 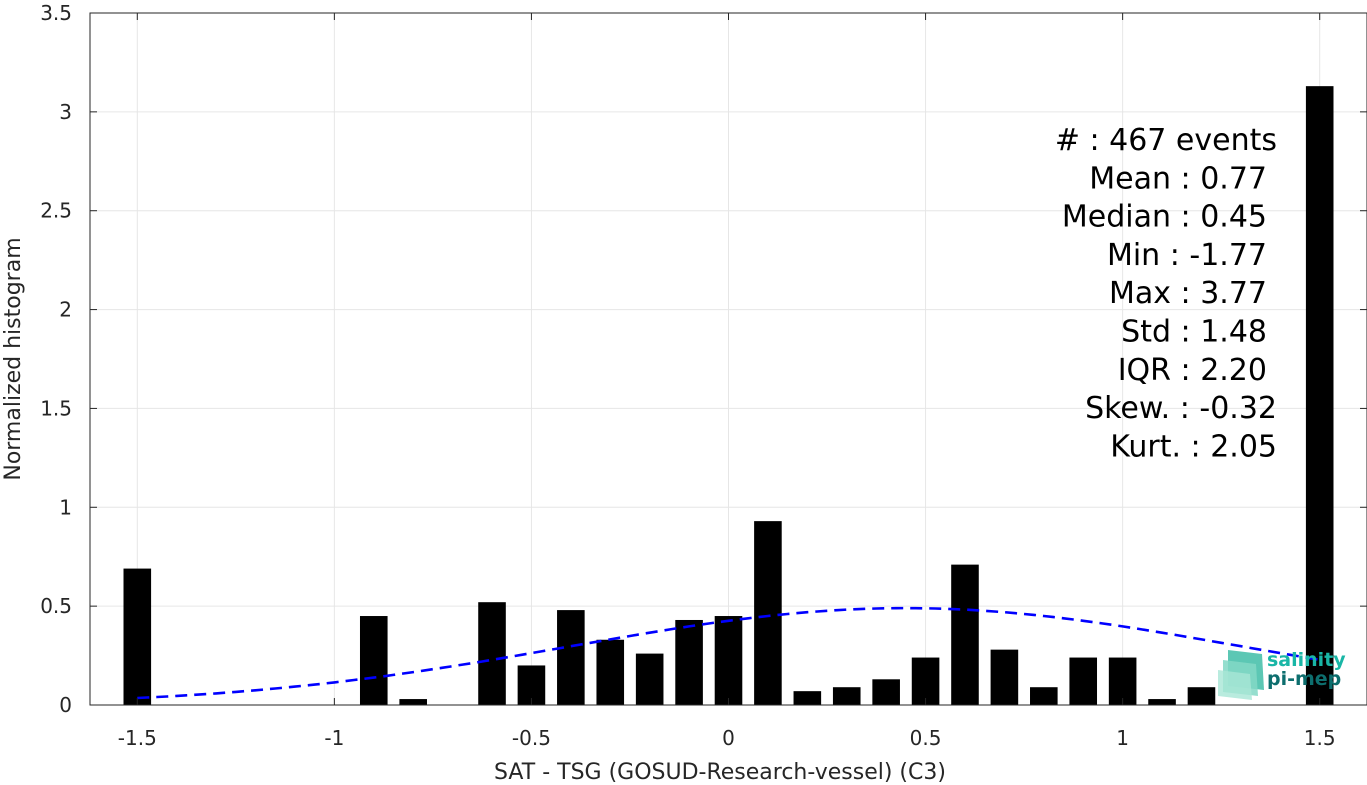 I want to click on salinity-pi-mep-logo: salinity pi-mep, so click(x=1282, y=674).